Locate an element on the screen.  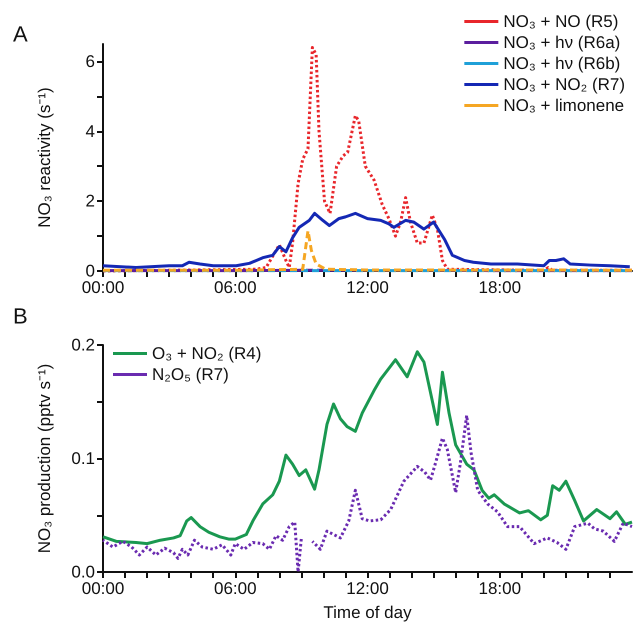
y-tick-label: 0.2 is located at coordinates (83, 345).